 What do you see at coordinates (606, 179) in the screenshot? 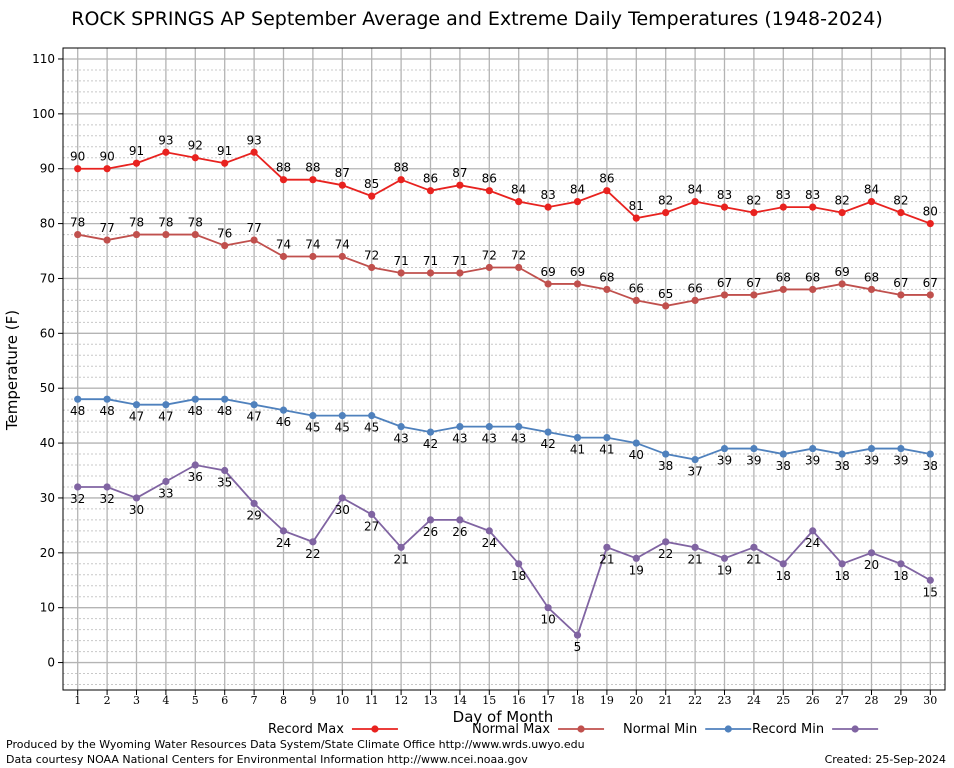
I see `record-max-data-label: 86` at bounding box center [606, 179].